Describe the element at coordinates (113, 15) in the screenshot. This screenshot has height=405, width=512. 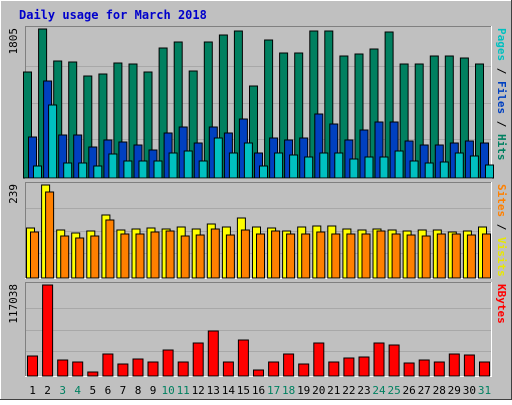
I see `chart-title: Daily usage for March 2018` at that location.